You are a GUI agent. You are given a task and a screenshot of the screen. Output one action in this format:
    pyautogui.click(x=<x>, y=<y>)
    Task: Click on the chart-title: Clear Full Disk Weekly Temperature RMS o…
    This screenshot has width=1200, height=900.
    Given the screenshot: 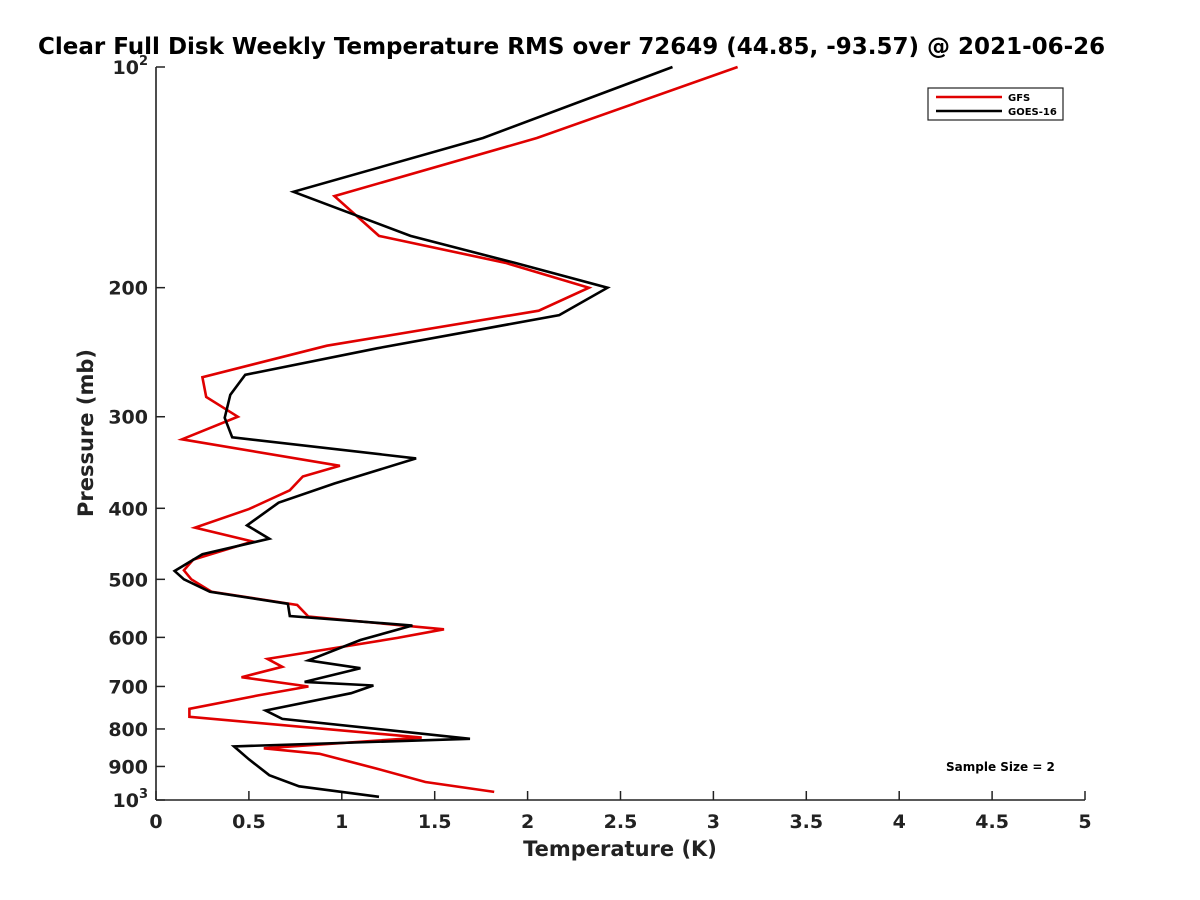 What is the action you would take?
    pyautogui.click(x=571, y=47)
    